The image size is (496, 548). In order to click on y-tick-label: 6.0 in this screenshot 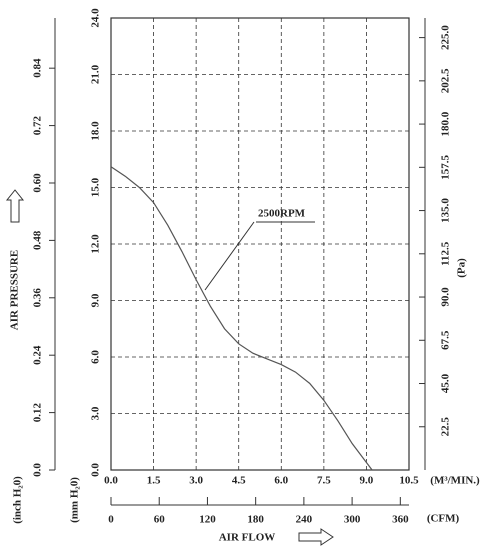, I will do `click(96, 357)`.